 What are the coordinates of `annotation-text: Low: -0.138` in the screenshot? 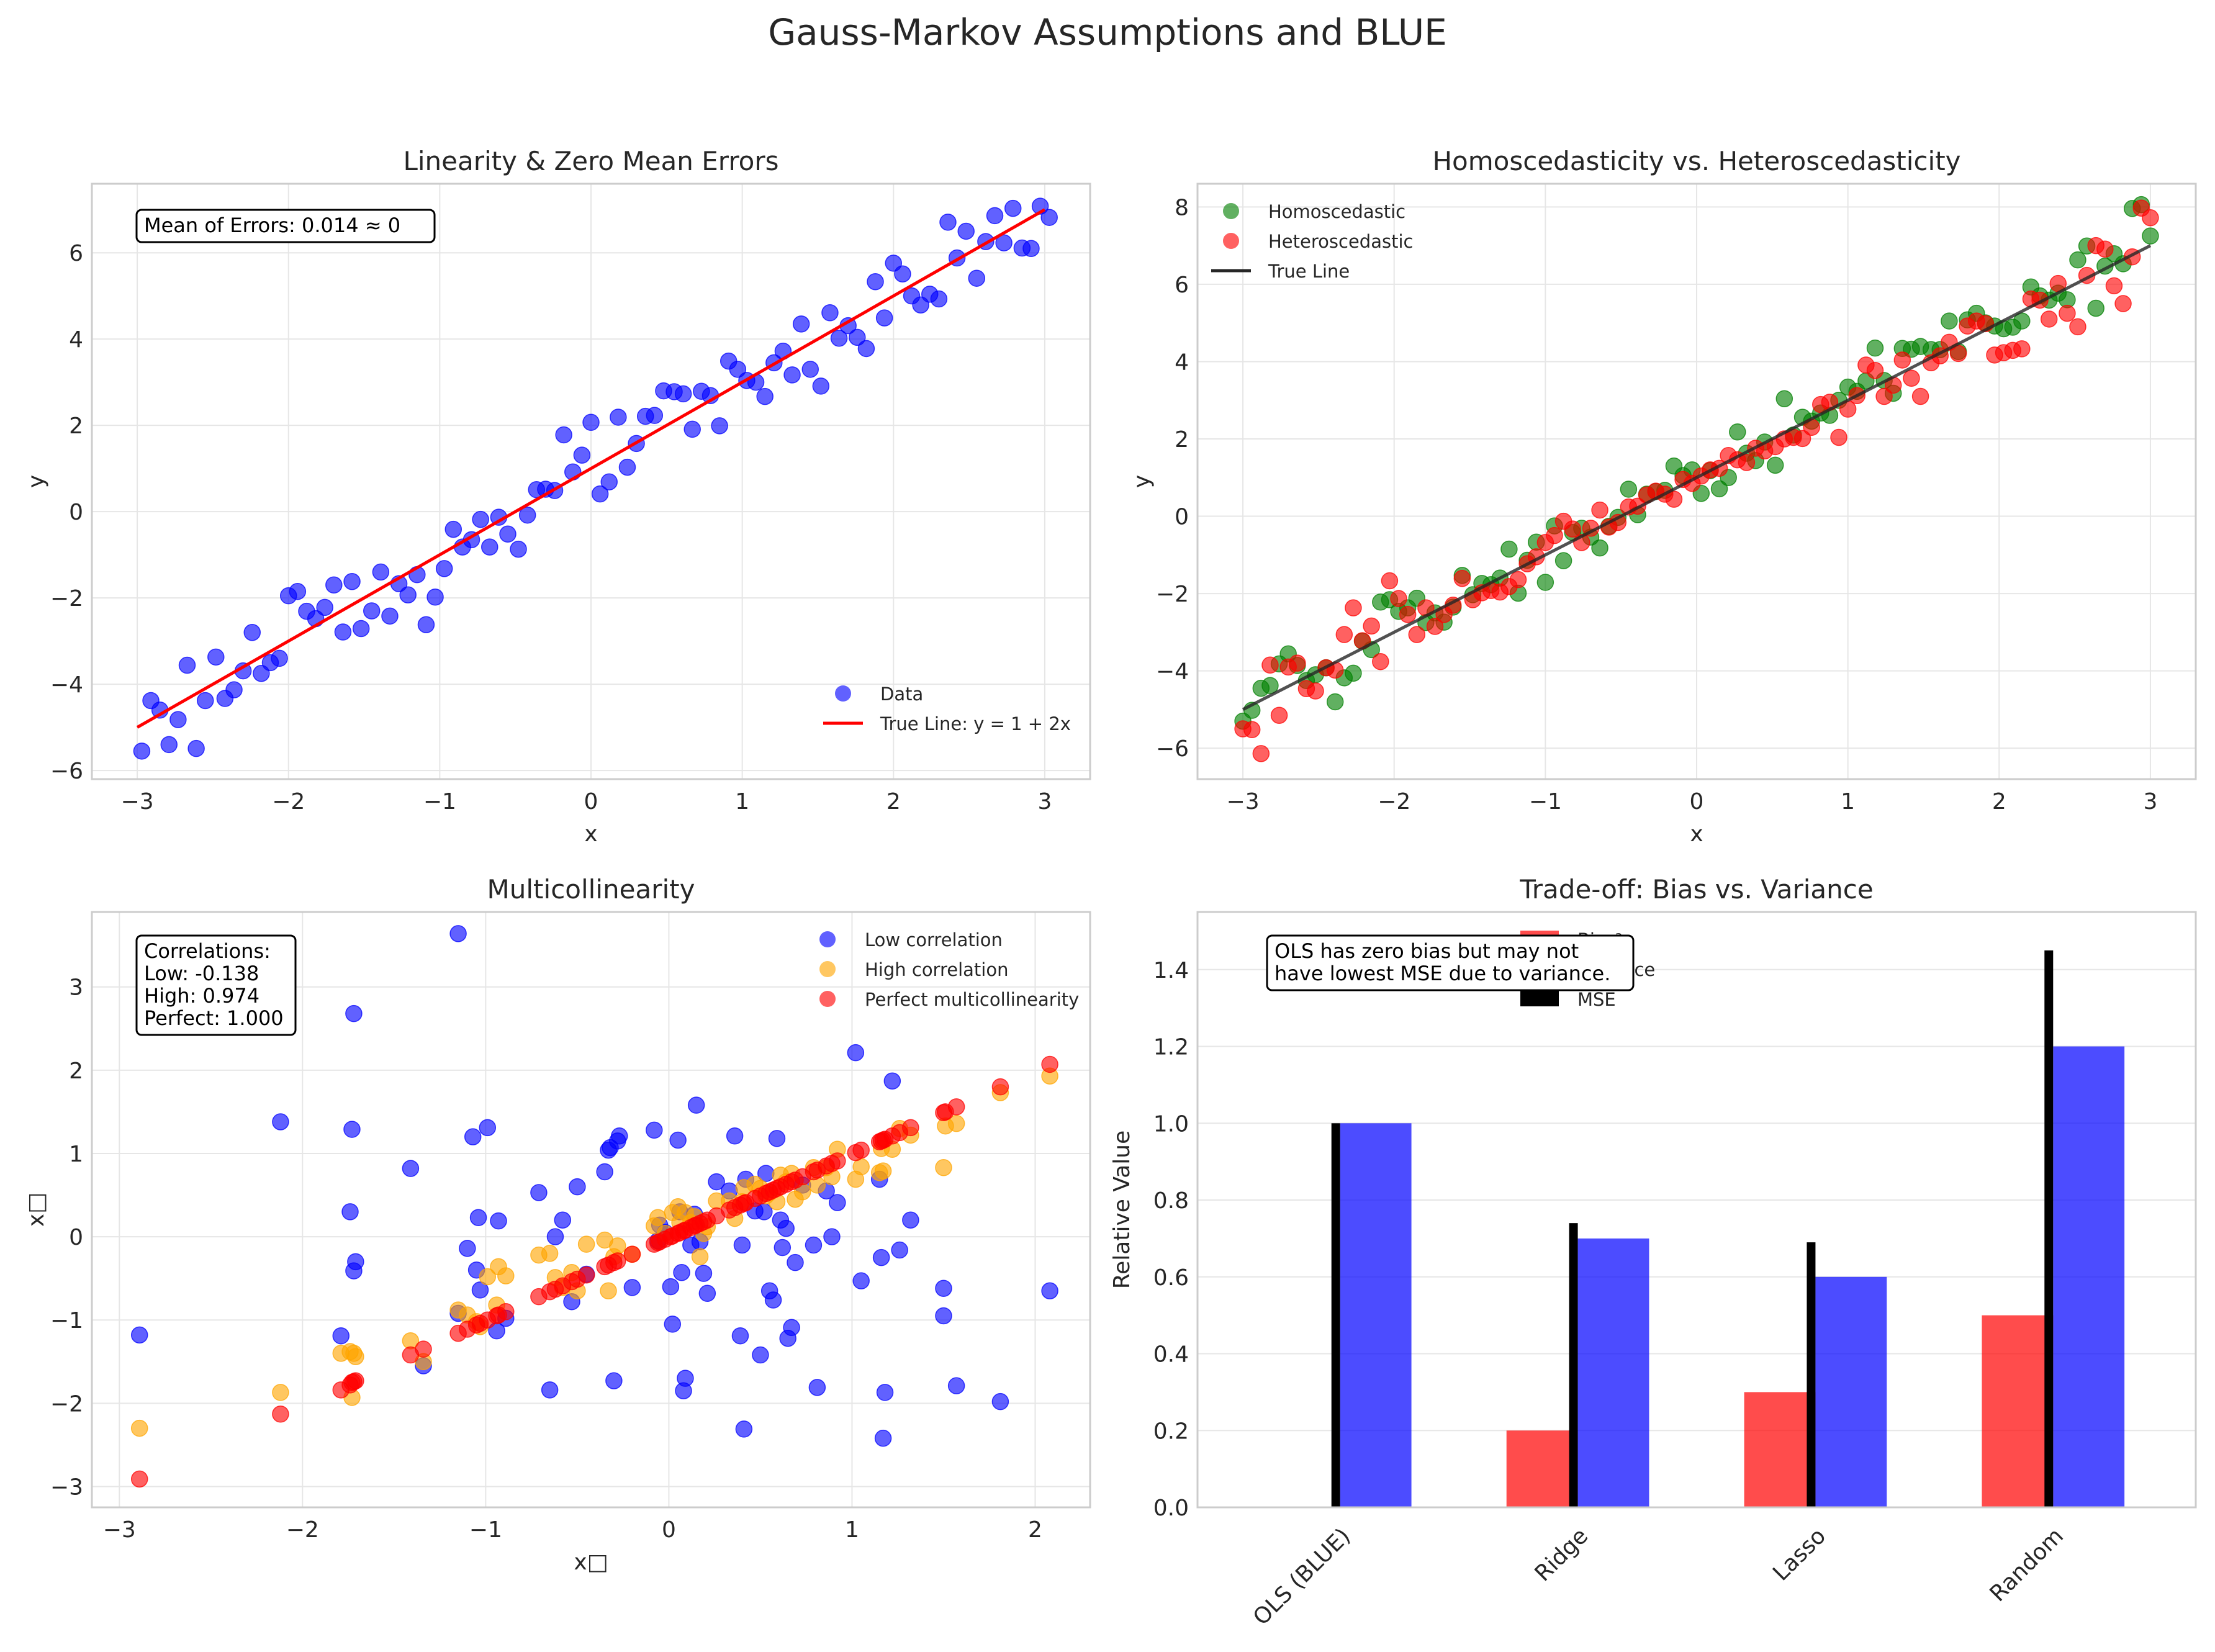 It's located at (201, 974).